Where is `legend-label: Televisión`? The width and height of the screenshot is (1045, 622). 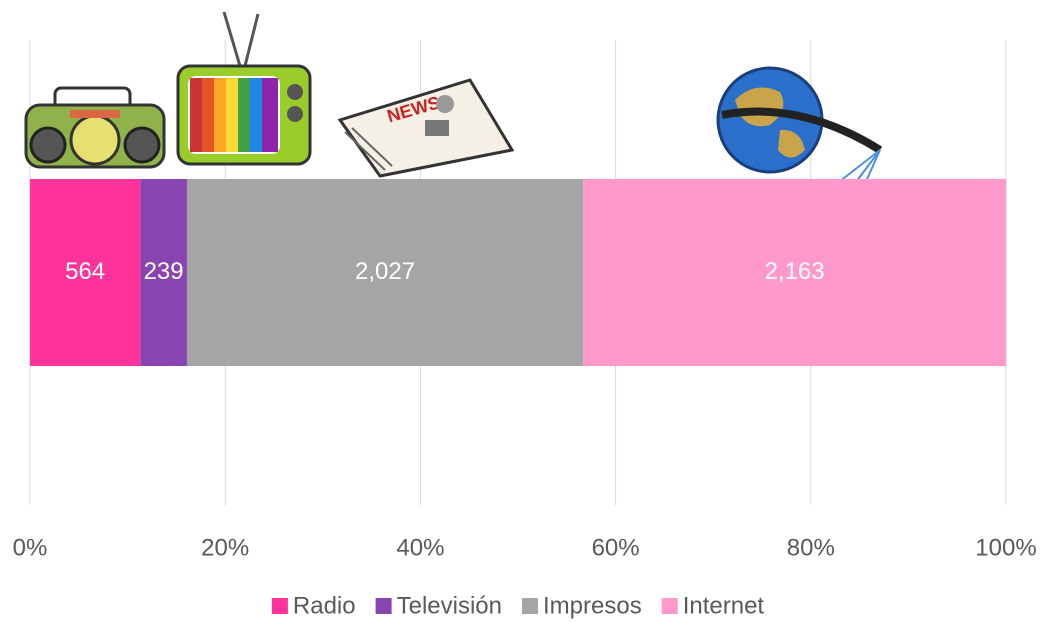
legend-label: Televisión is located at coordinates (449, 605).